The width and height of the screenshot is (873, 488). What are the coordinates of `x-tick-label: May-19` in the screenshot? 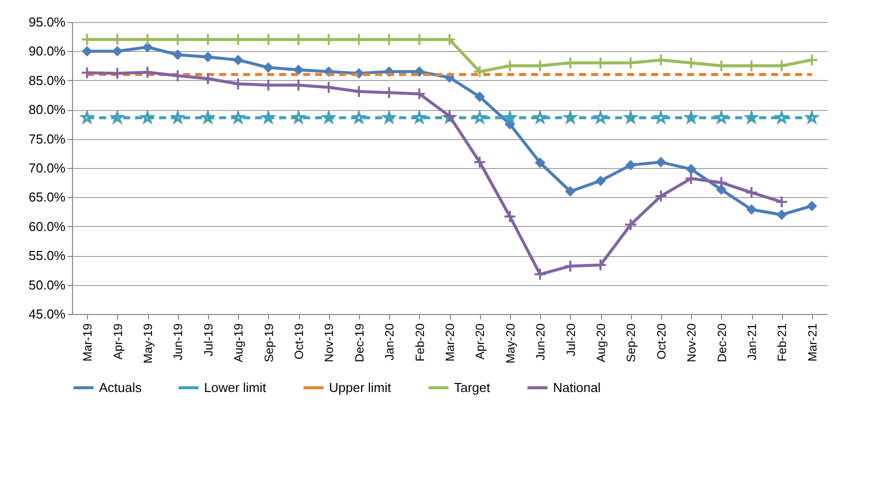 It's located at (148, 343).